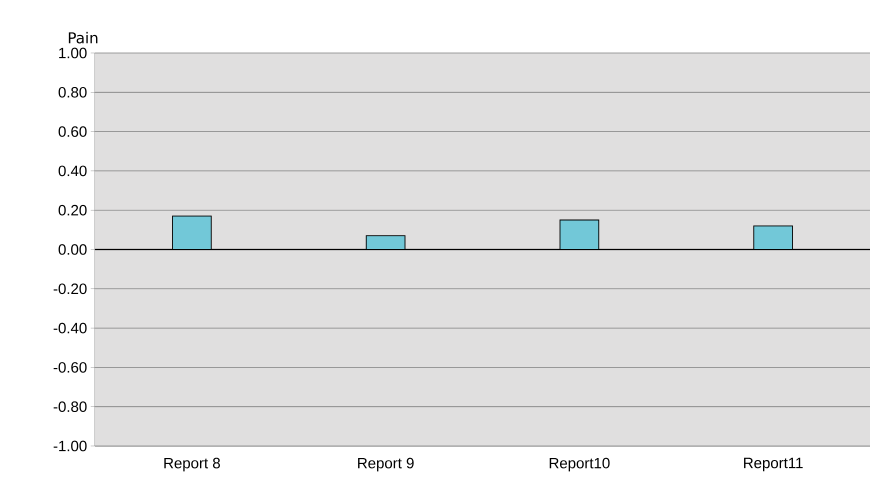  I want to click on y-tick-label: -0.40, so click(70, 328).